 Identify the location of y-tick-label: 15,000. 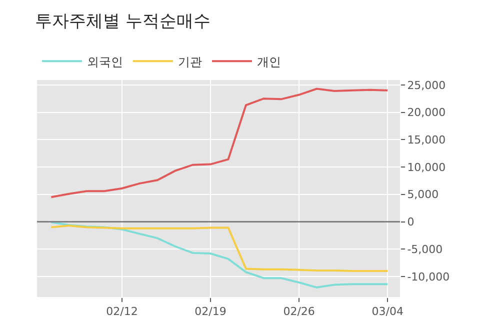
(426, 140).